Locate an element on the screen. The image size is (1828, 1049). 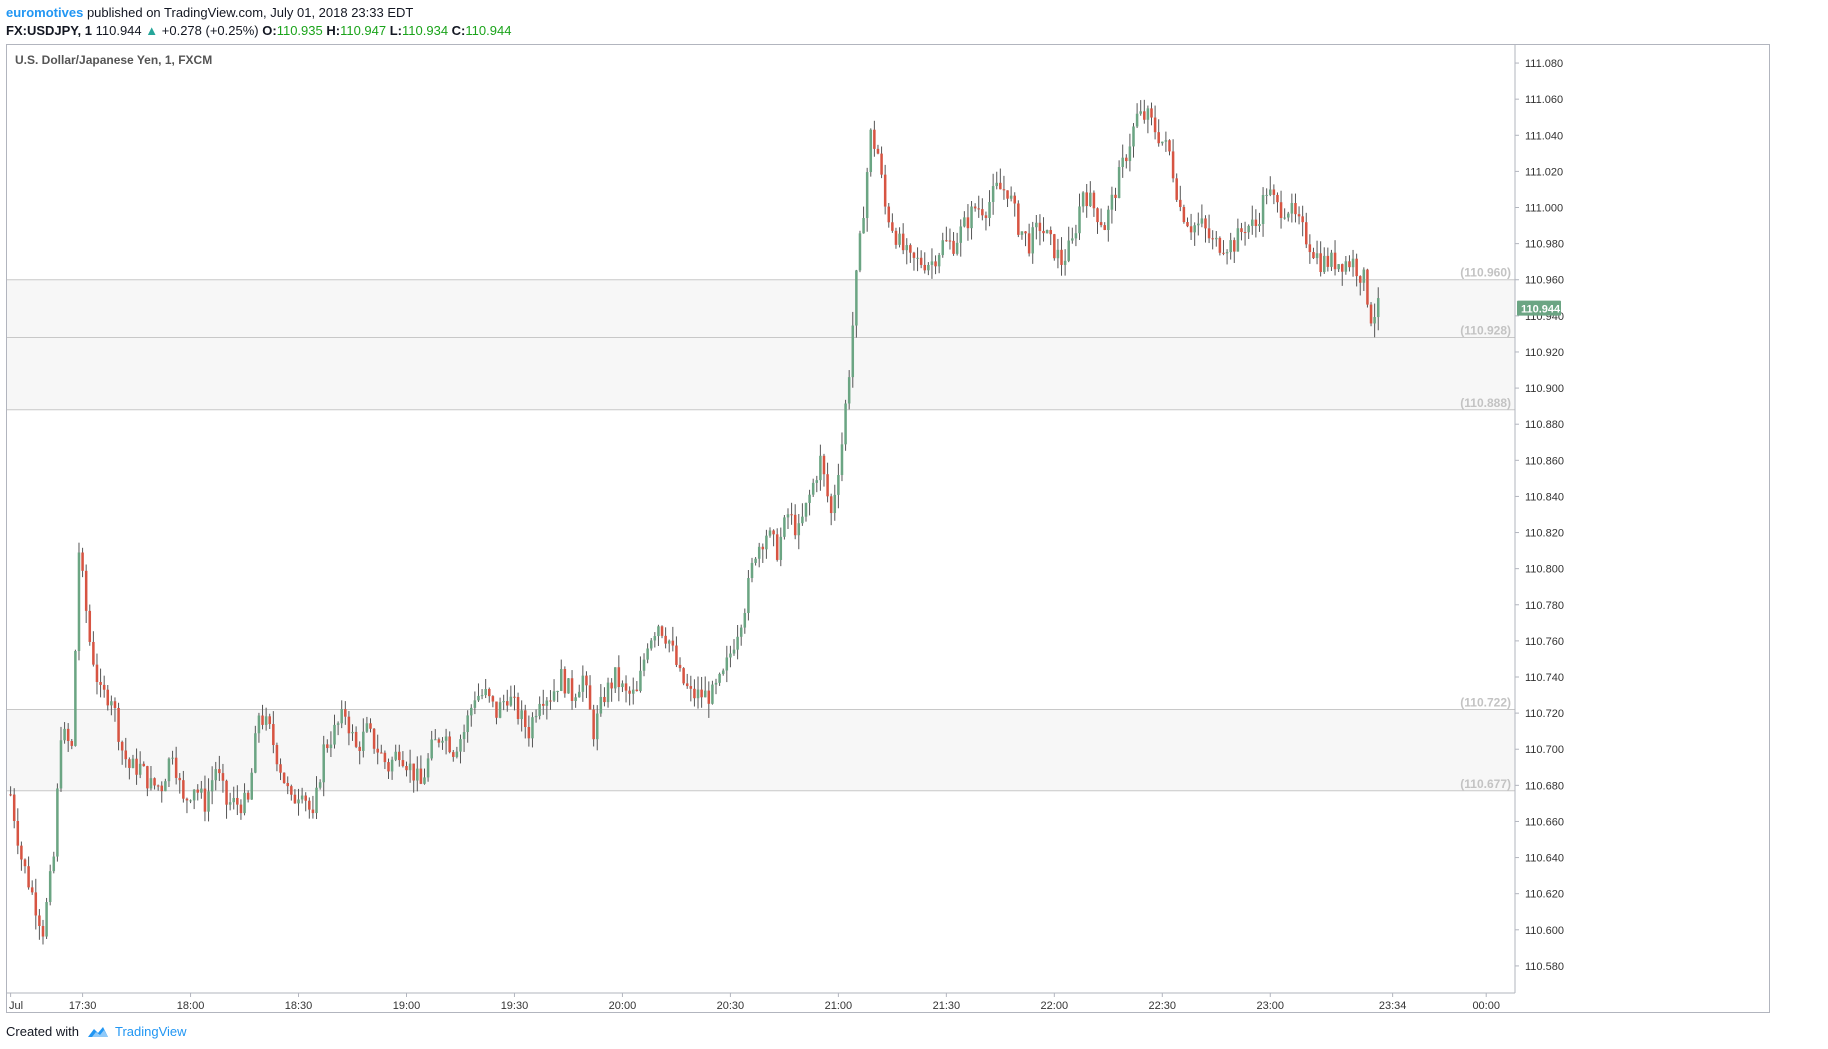
x-tick-label: 20:30 is located at coordinates (731, 1006).